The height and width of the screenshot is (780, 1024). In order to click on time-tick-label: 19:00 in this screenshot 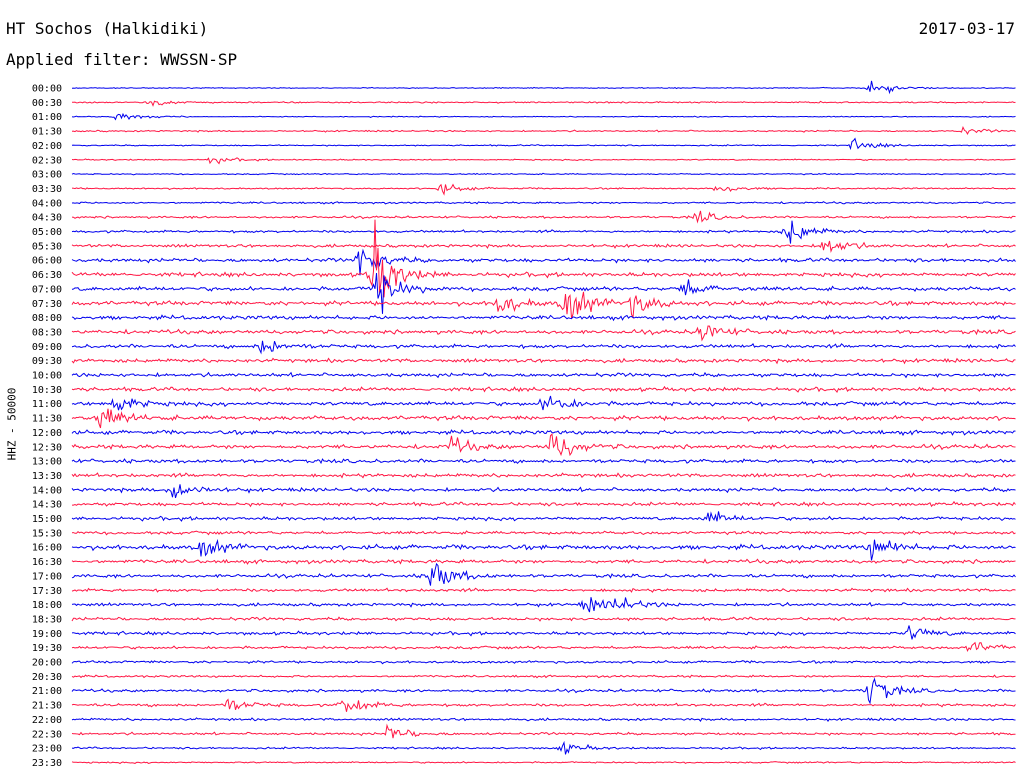, I will do `click(47, 634)`.